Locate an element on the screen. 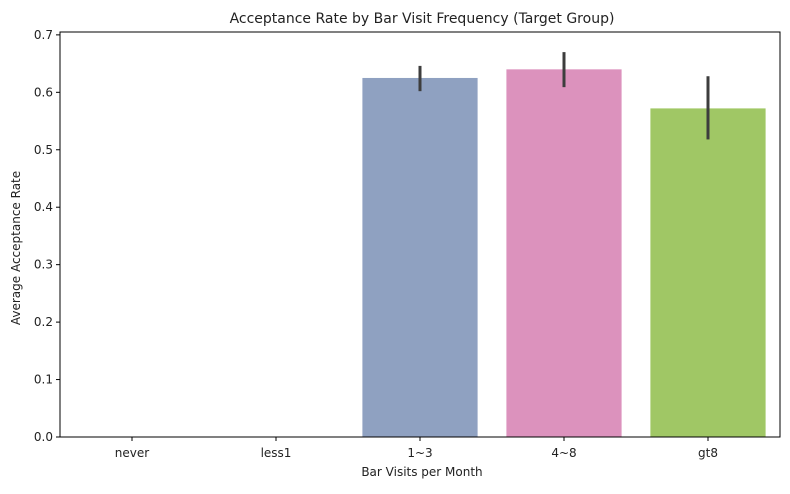 This screenshot has height=494, width=790. x-axis-label: Bar Visits per Month is located at coordinates (421, 472).